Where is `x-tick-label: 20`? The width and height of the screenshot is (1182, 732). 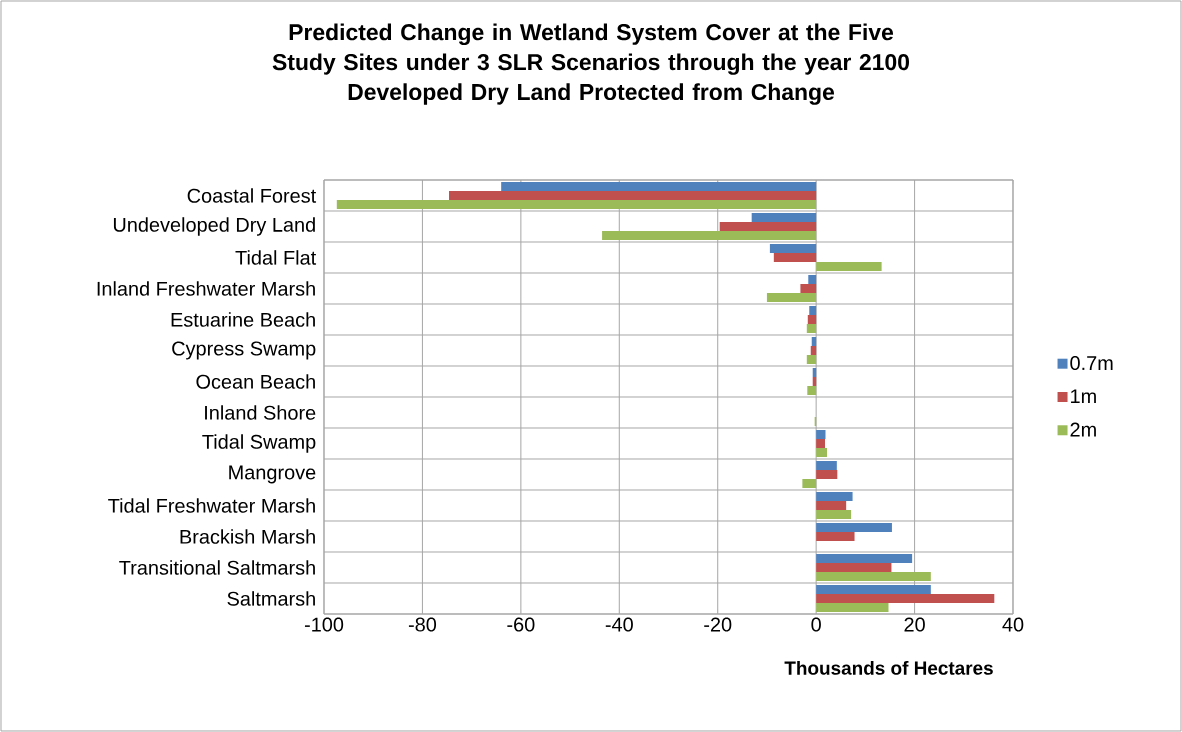 x-tick-label: 20 is located at coordinates (914, 624).